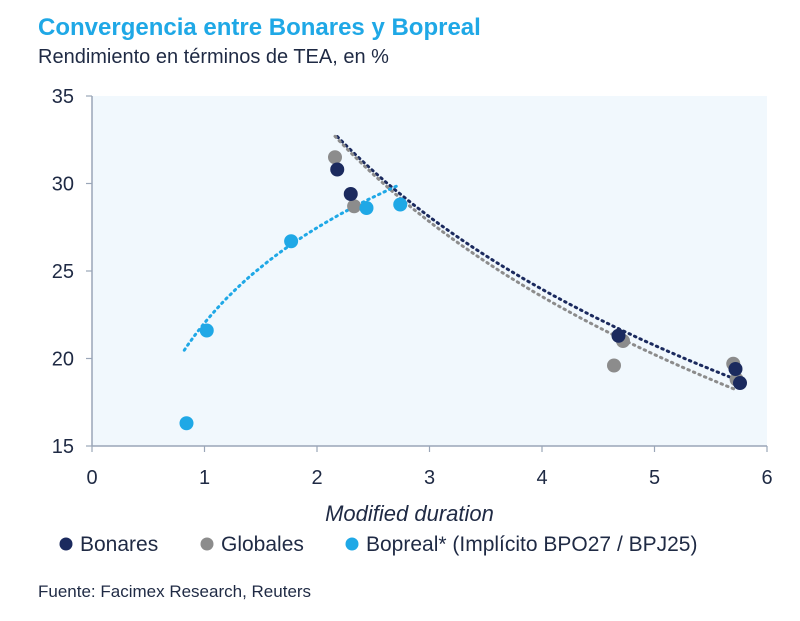  Describe the element at coordinates (207, 544) in the screenshot. I see `legend-marker-globales` at that location.